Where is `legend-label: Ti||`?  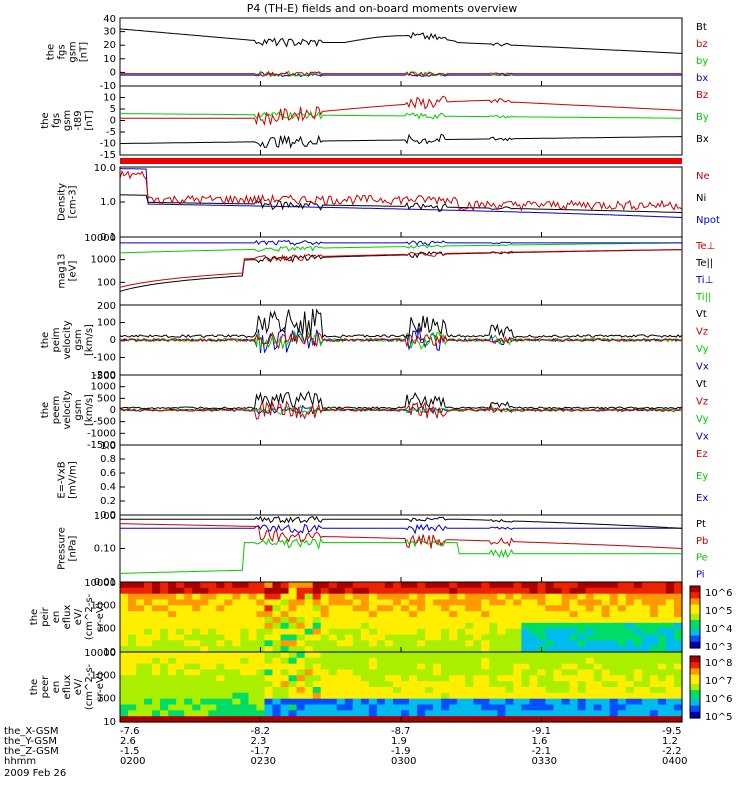 legend-label: Ti|| is located at coordinates (703, 297).